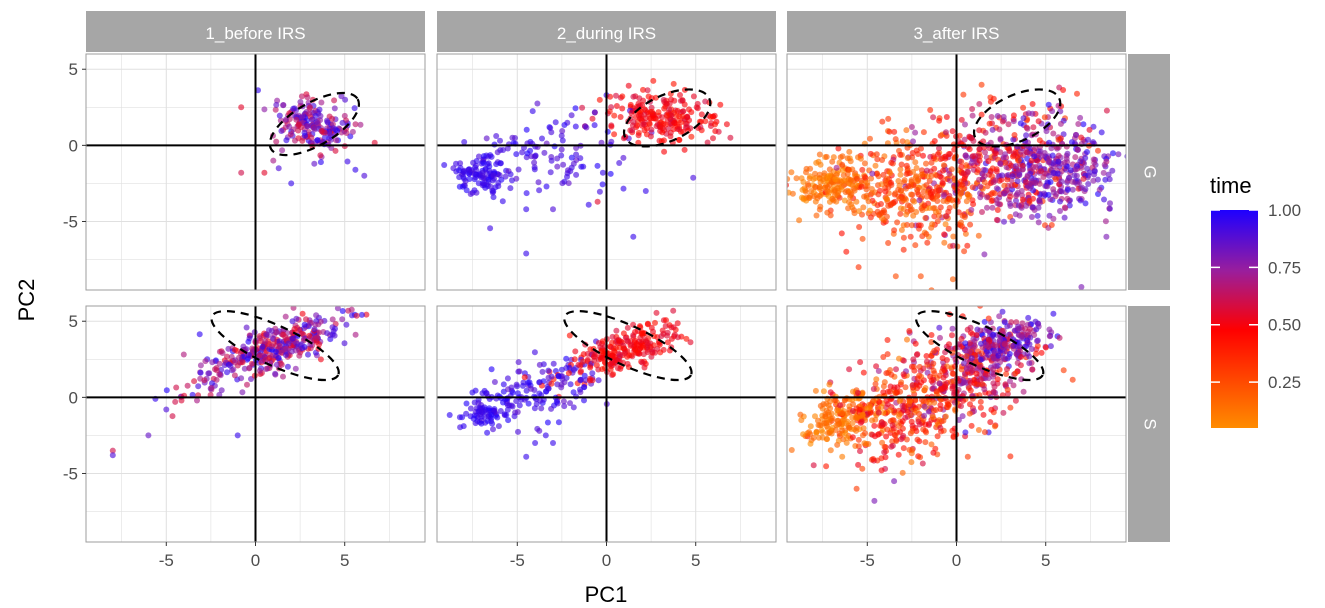 The width and height of the screenshot is (1325, 608). I want to click on row-strip, so click(1149, 172).